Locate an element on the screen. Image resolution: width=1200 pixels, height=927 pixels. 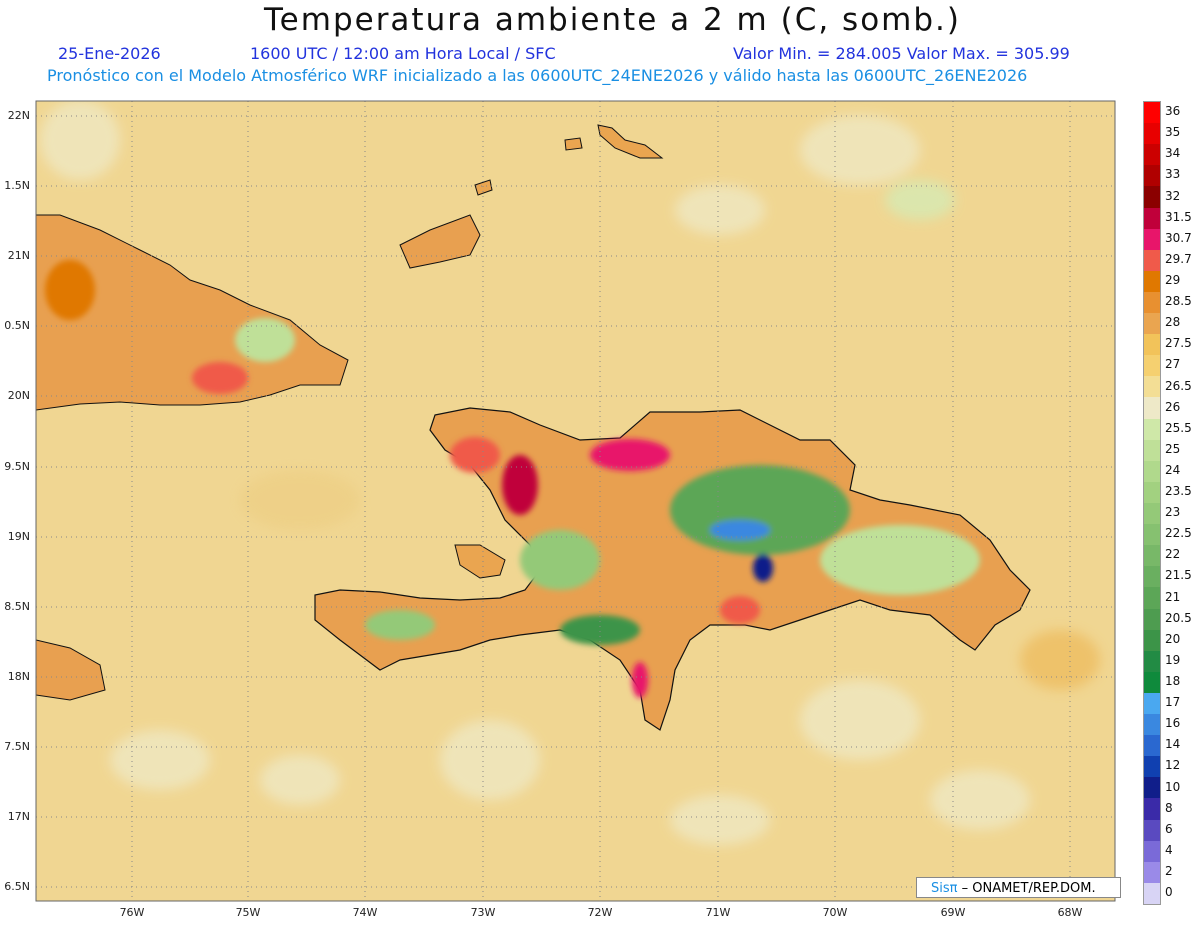
legend-label: 28 is located at coordinates (1173, 322).